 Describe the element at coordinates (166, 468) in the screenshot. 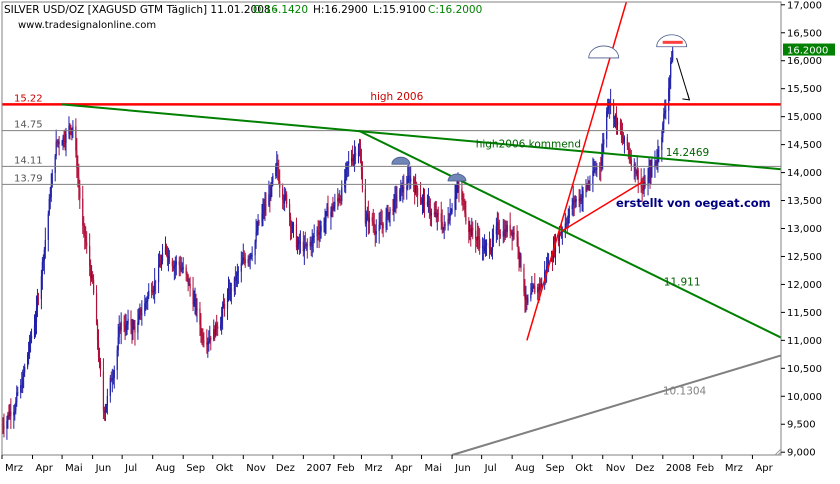

I see `x-tick-label: Aug` at that location.